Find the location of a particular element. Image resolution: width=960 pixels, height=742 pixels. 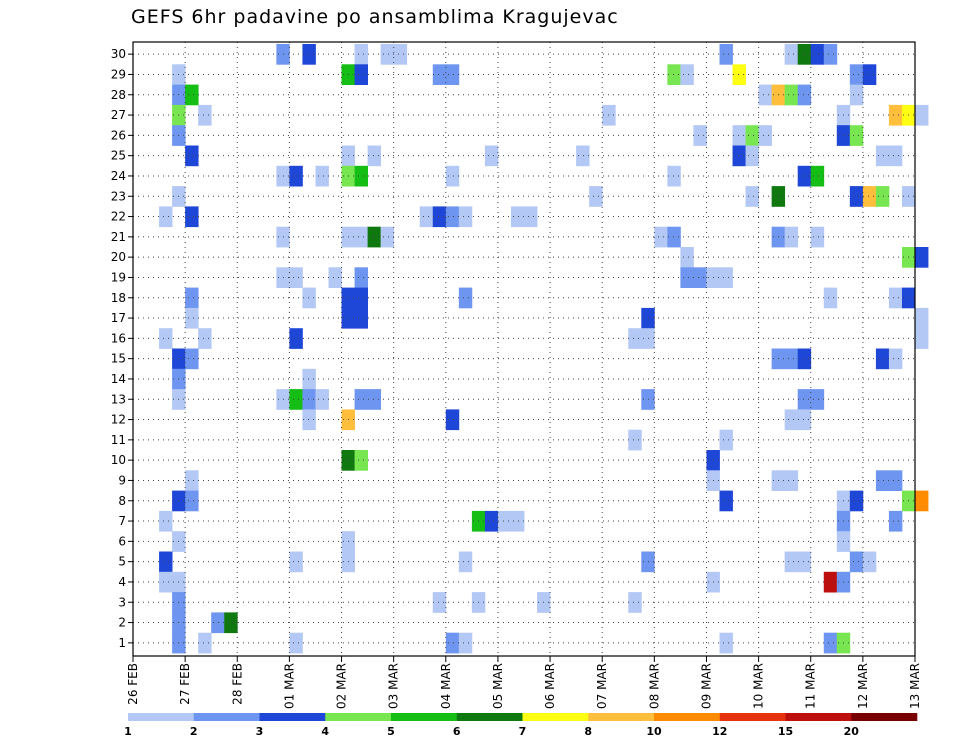

legend-label: 3 is located at coordinates (260, 731).